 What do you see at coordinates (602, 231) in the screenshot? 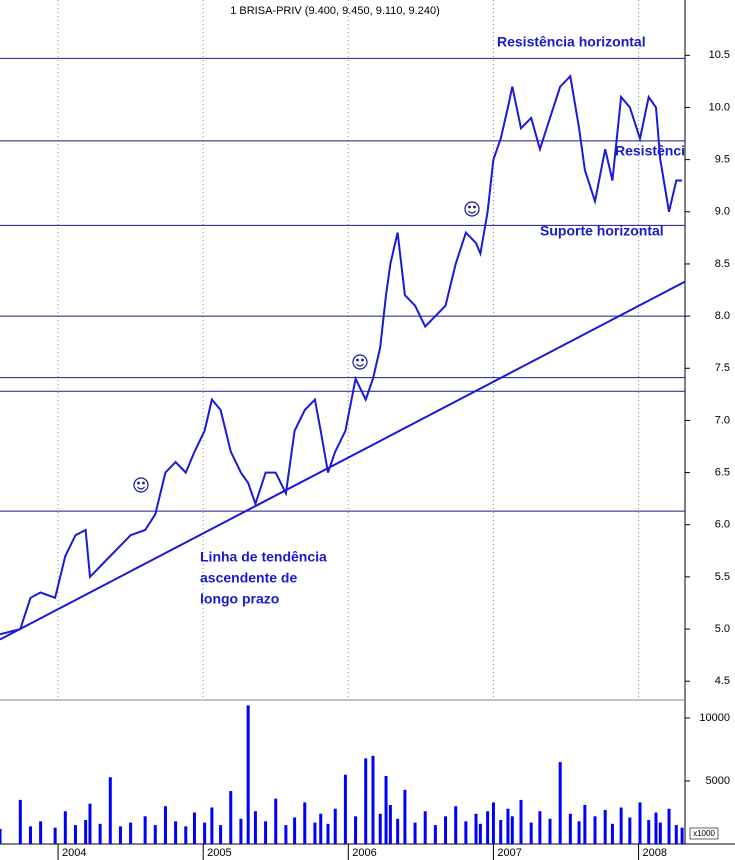
I see `annotation: Suporte horizontal` at bounding box center [602, 231].